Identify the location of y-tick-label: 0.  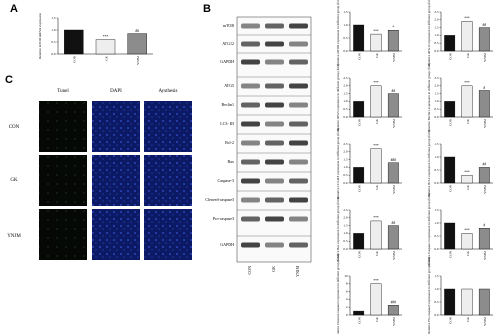
(347, 315).